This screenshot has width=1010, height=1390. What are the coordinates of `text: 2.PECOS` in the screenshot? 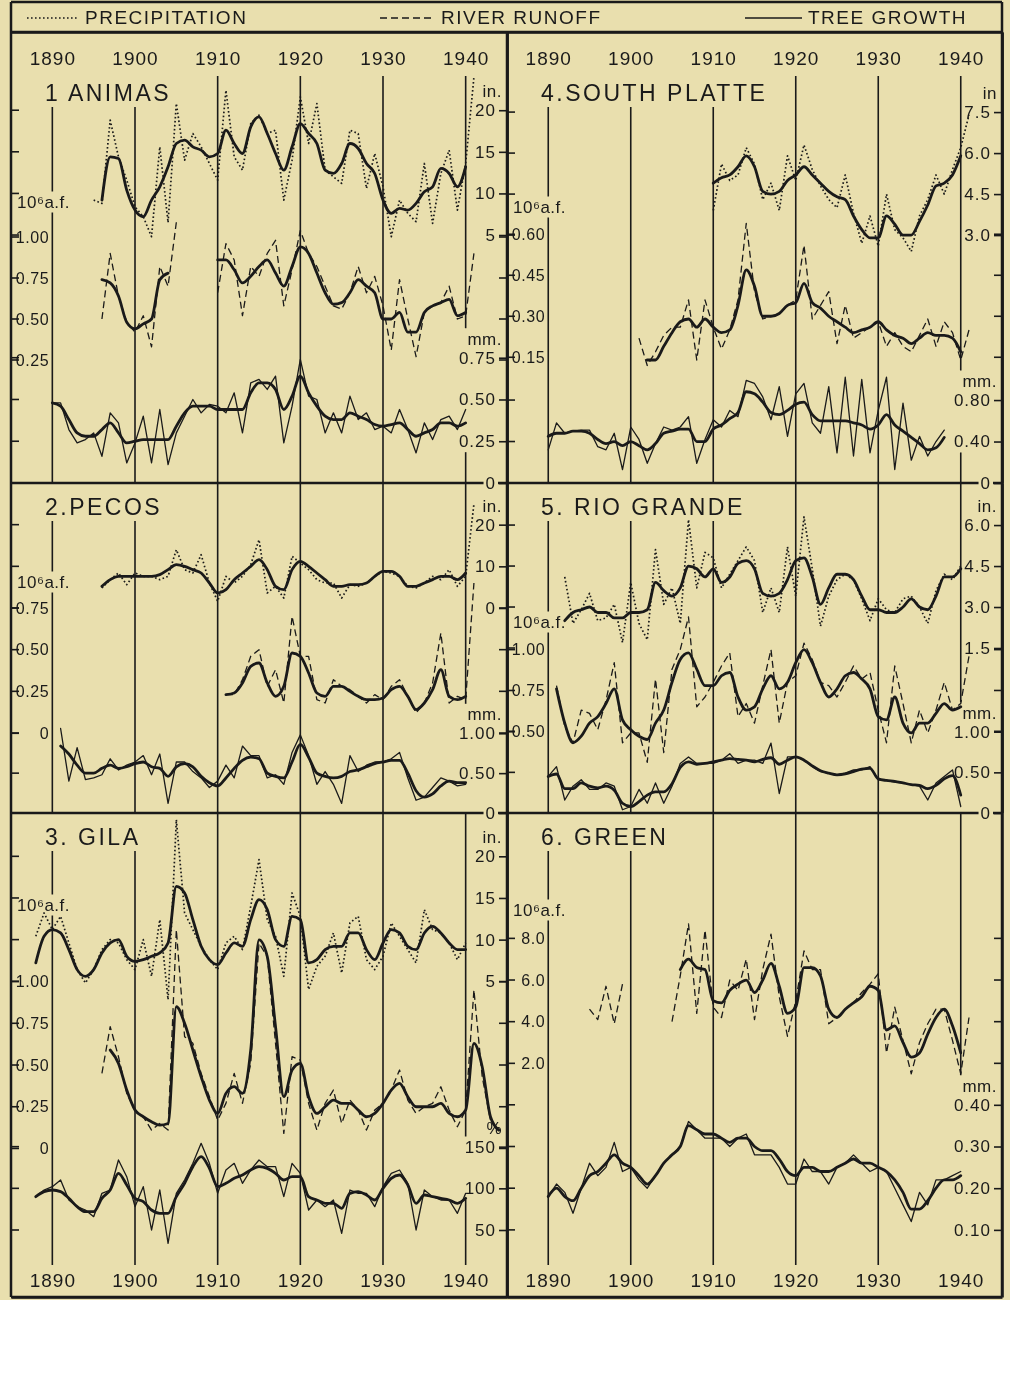 It's located at (104, 507).